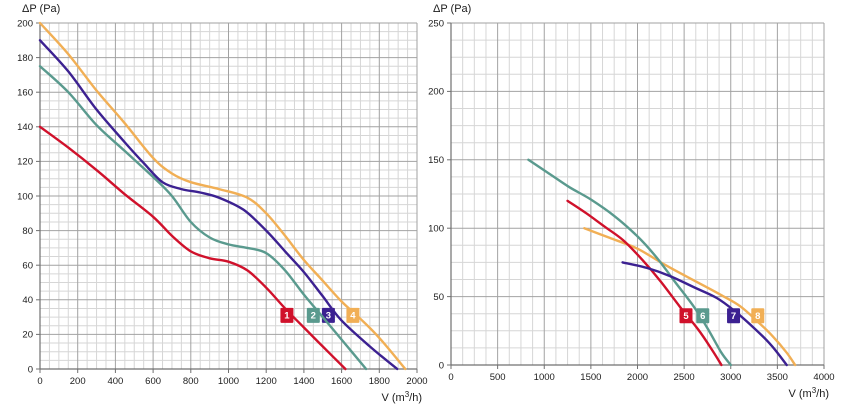 This screenshot has height=416, width=847. What do you see at coordinates (27, 300) in the screenshot?
I see `y-tick-label: 40` at bounding box center [27, 300].